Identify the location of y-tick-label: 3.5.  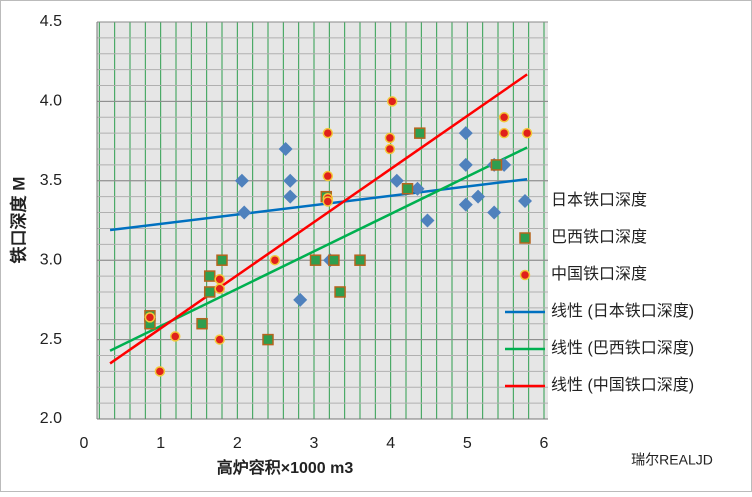
(51, 180).